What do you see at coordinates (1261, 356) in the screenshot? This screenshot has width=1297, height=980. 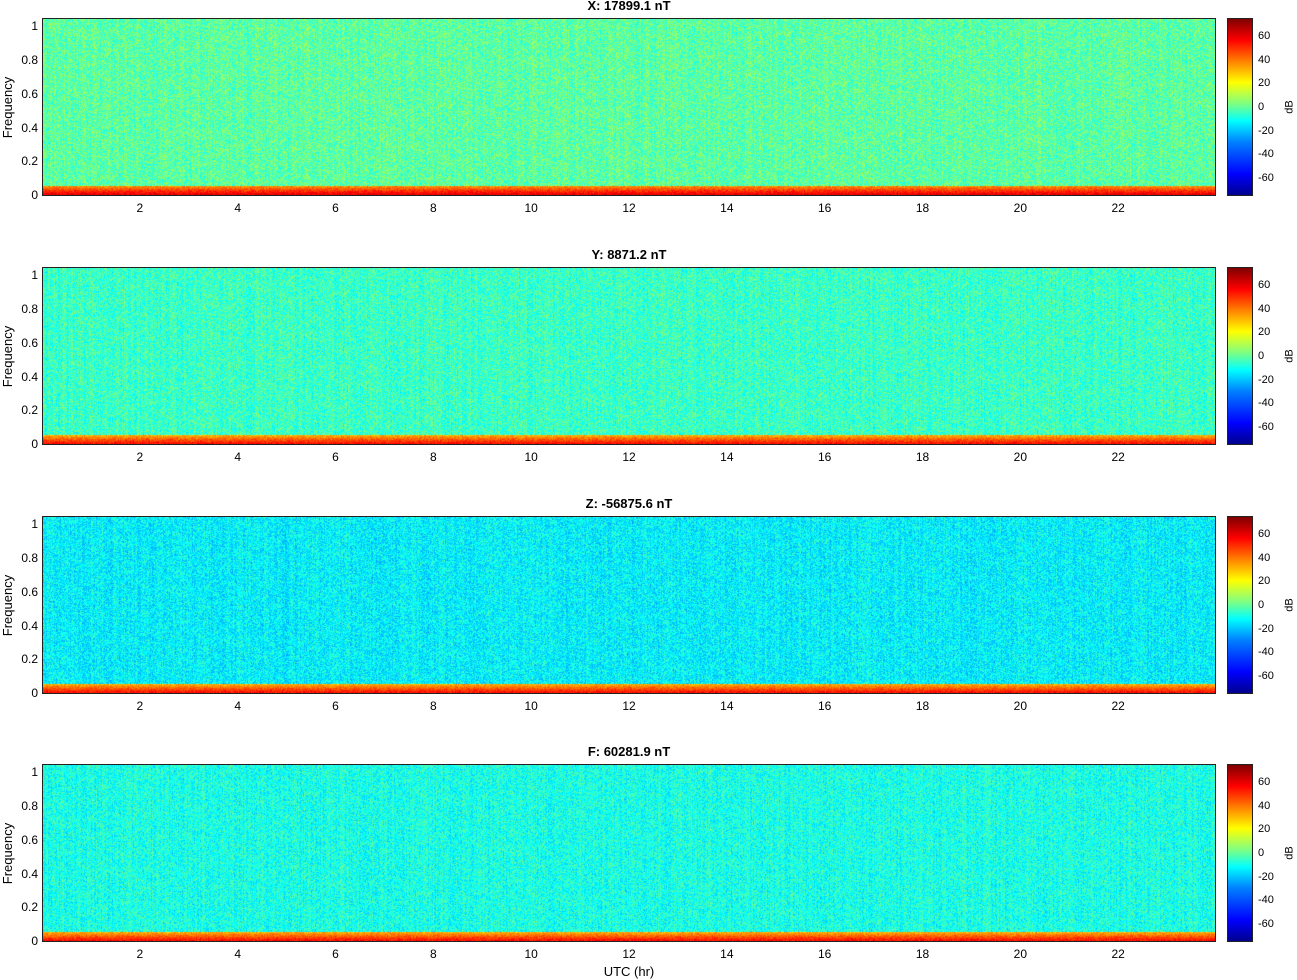 I see `colorbar-tick-label: 0` at bounding box center [1261, 356].